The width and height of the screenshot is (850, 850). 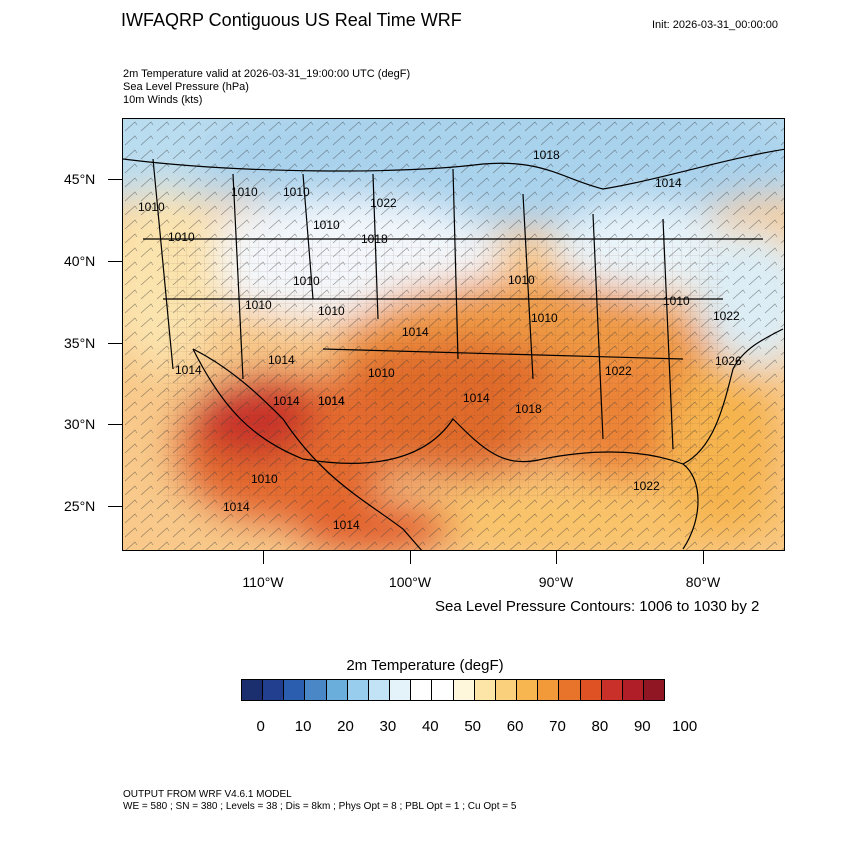 What do you see at coordinates (728, 361) in the screenshot?
I see `pressure-contour-label: 1026` at bounding box center [728, 361].